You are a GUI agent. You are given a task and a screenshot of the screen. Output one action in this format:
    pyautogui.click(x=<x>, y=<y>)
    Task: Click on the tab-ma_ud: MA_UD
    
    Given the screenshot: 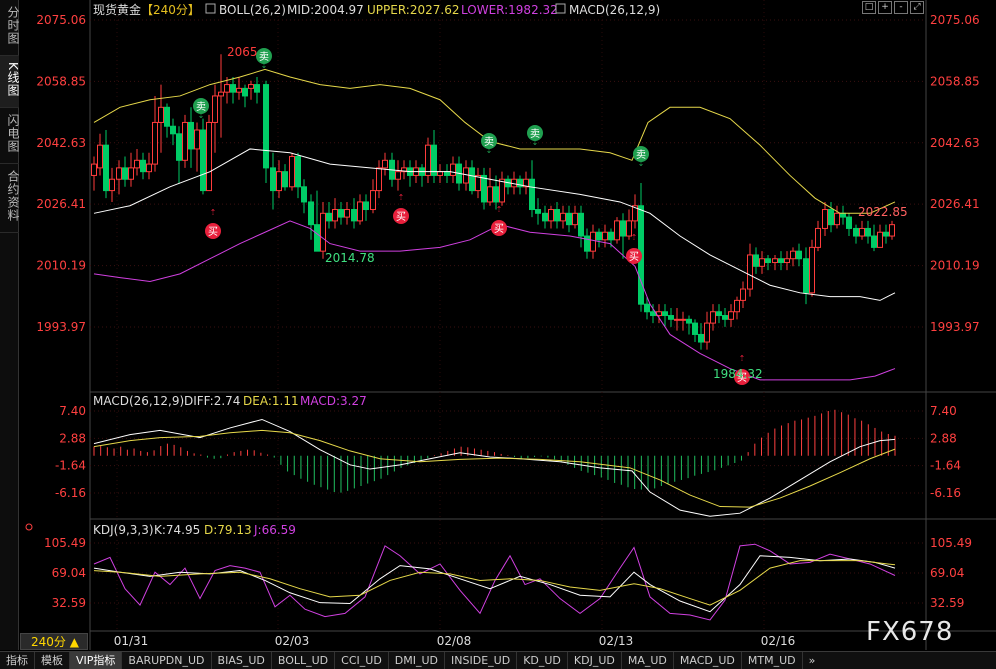 What is the action you would take?
    pyautogui.click(x=648, y=660)
    